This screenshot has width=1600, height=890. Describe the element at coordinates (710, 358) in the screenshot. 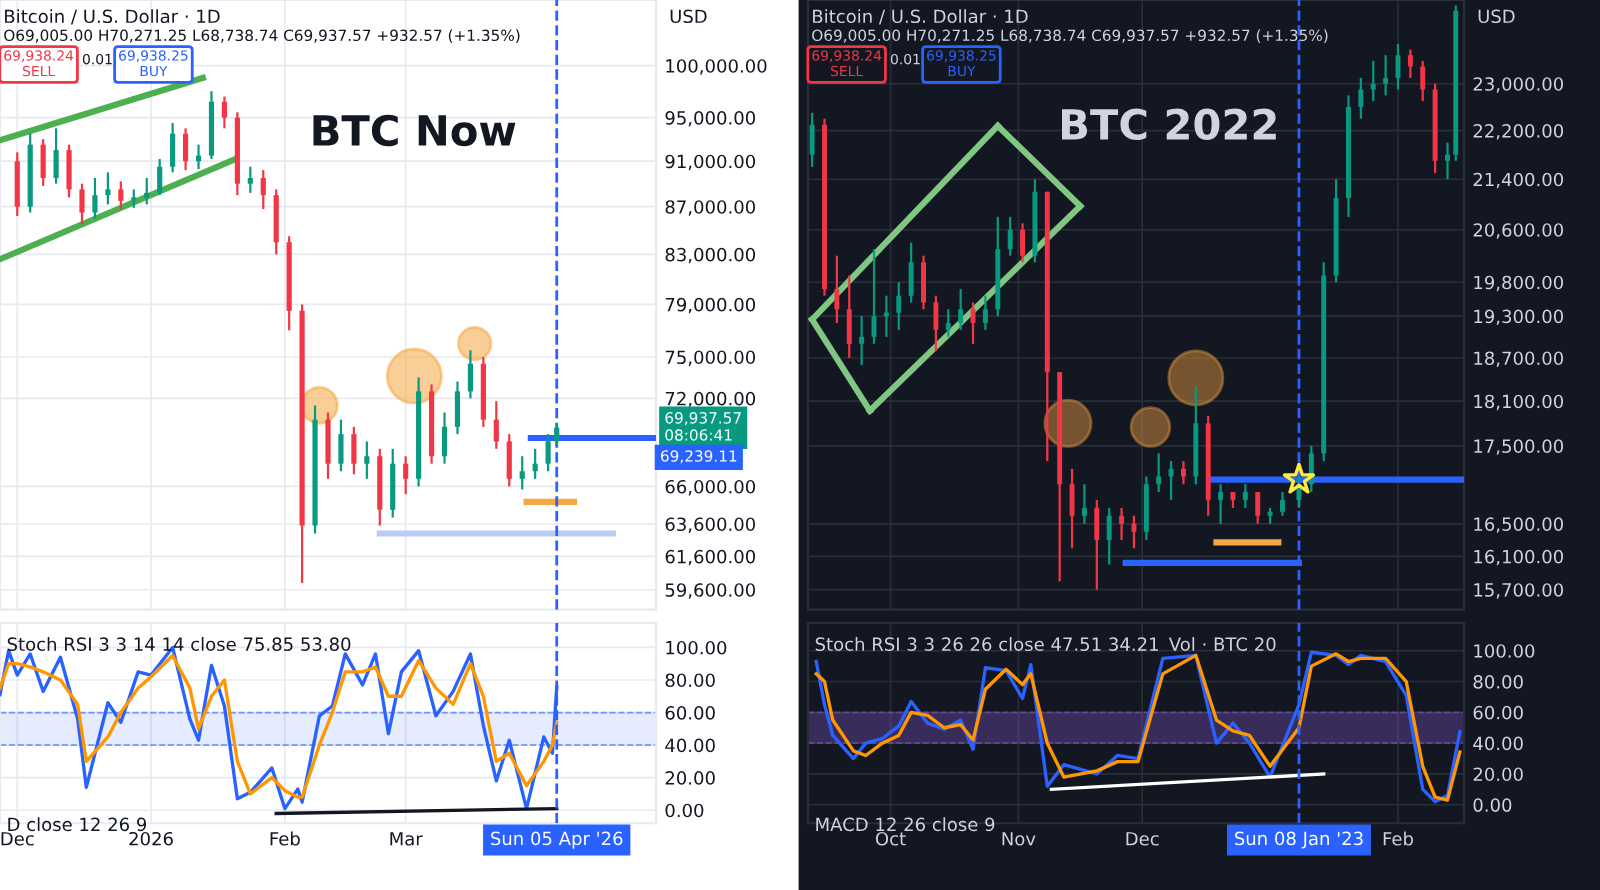

I see `y-tick-label: 75,000.00` at that location.